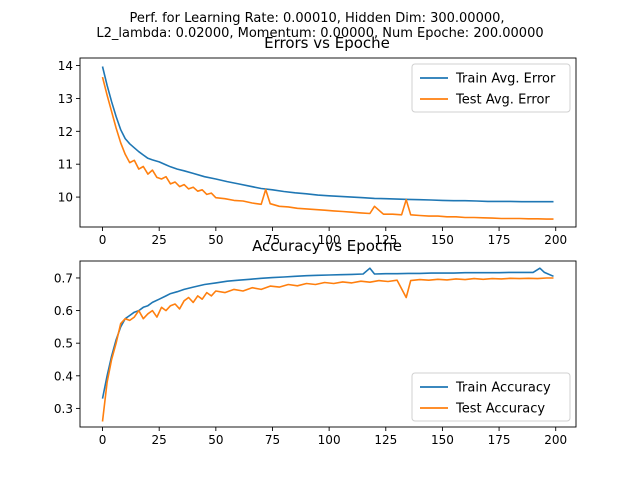 This screenshot has width=640, height=480. What do you see at coordinates (503, 388) in the screenshot?
I see `legend-label: Train Accuracy` at bounding box center [503, 388].